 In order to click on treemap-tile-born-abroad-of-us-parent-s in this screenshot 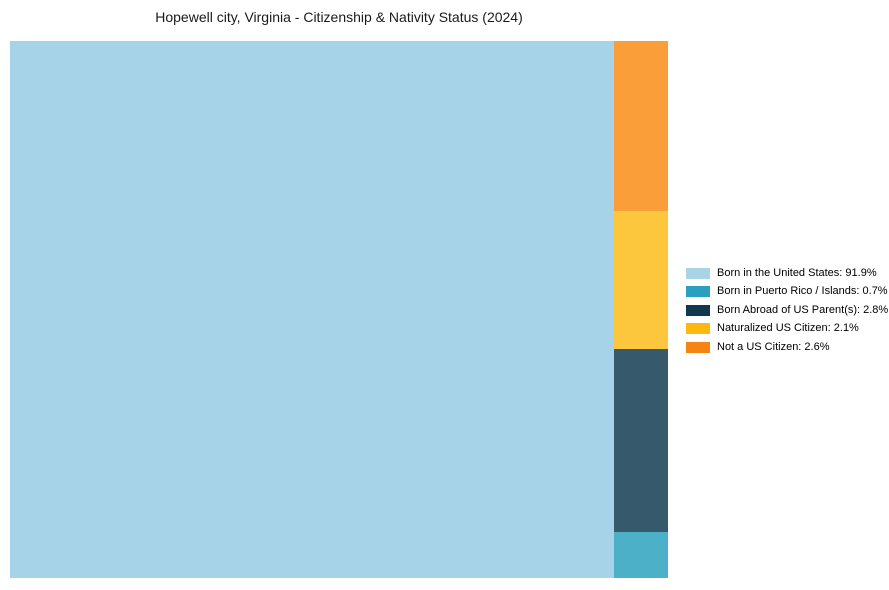, I will do `click(641, 440)`.